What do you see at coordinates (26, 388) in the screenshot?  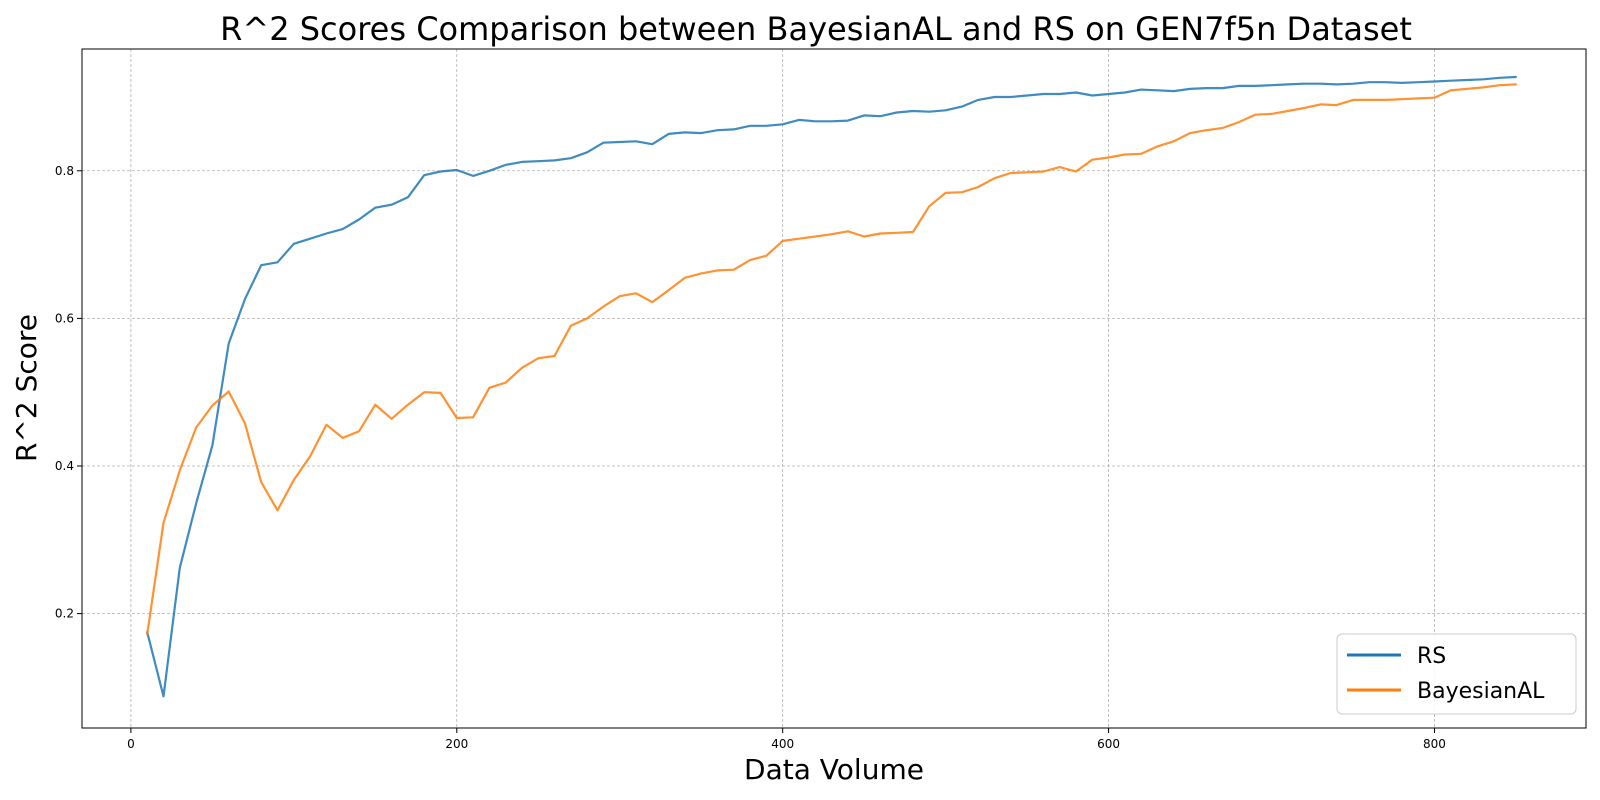 I see `y-axis-label: R^2 Score` at bounding box center [26, 388].